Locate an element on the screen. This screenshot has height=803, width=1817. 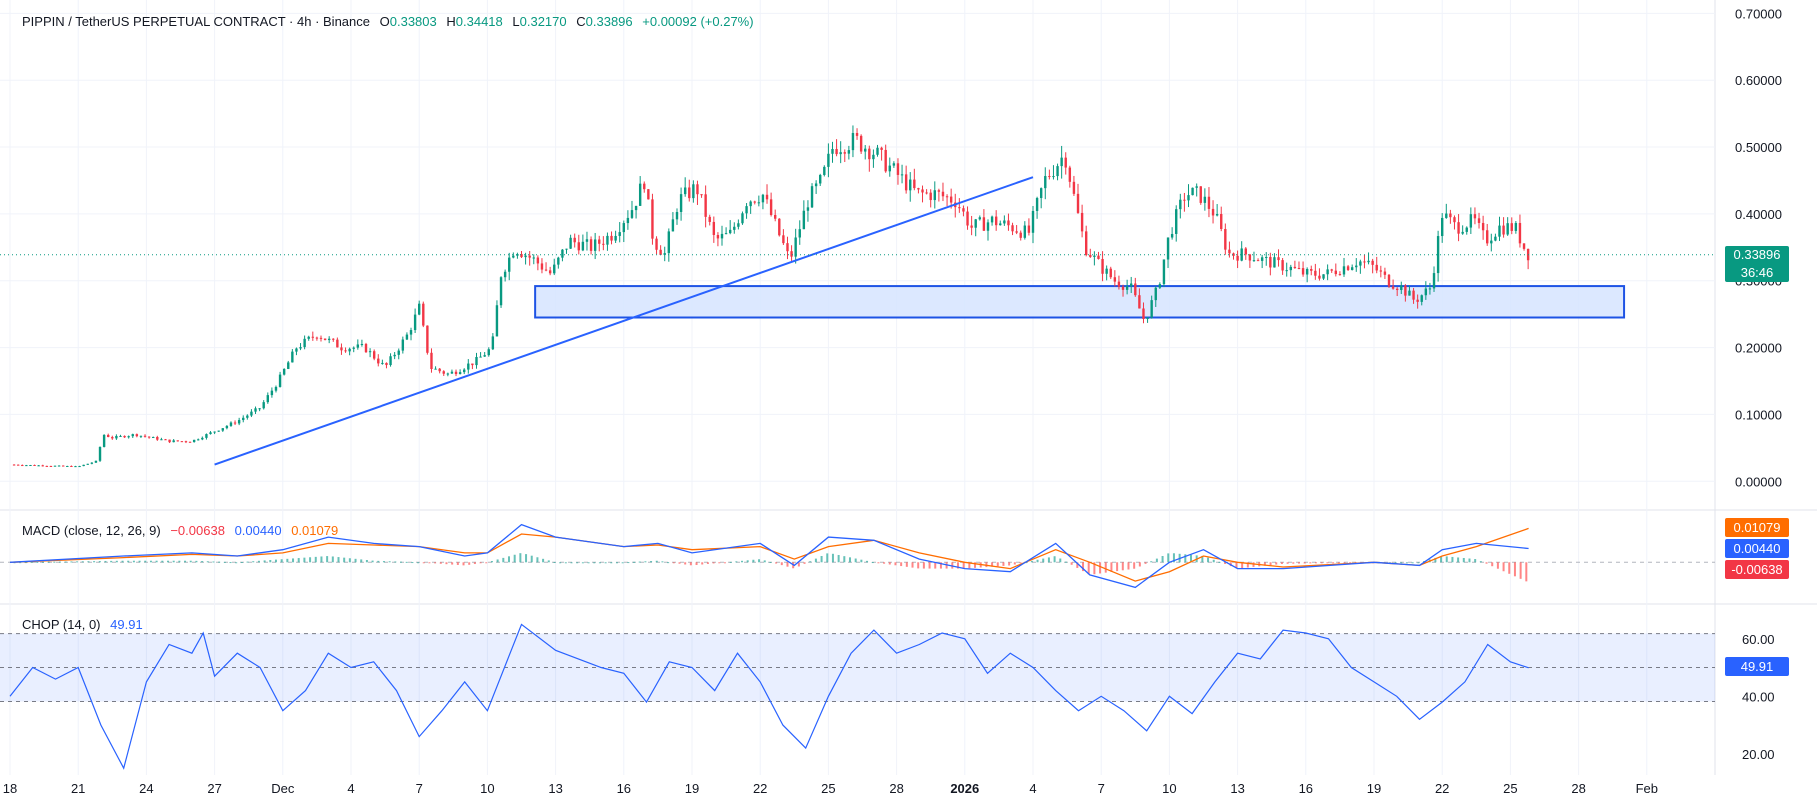
macd-title: MACD (close, 12, 26, 9) is located at coordinates (91, 530).